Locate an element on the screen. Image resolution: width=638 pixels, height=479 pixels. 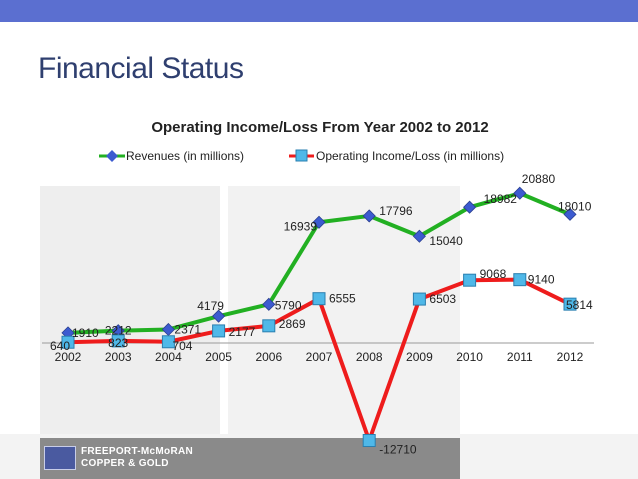
x-tick-label: 2002 is located at coordinates (68, 357).